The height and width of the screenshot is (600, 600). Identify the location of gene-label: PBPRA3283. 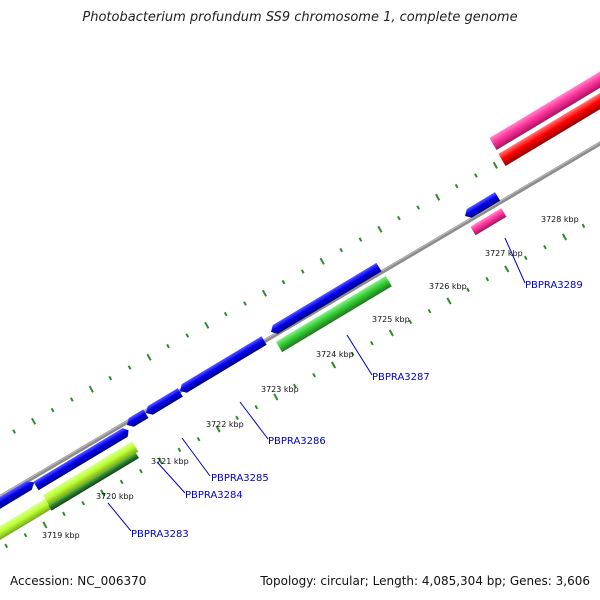
(160, 534).